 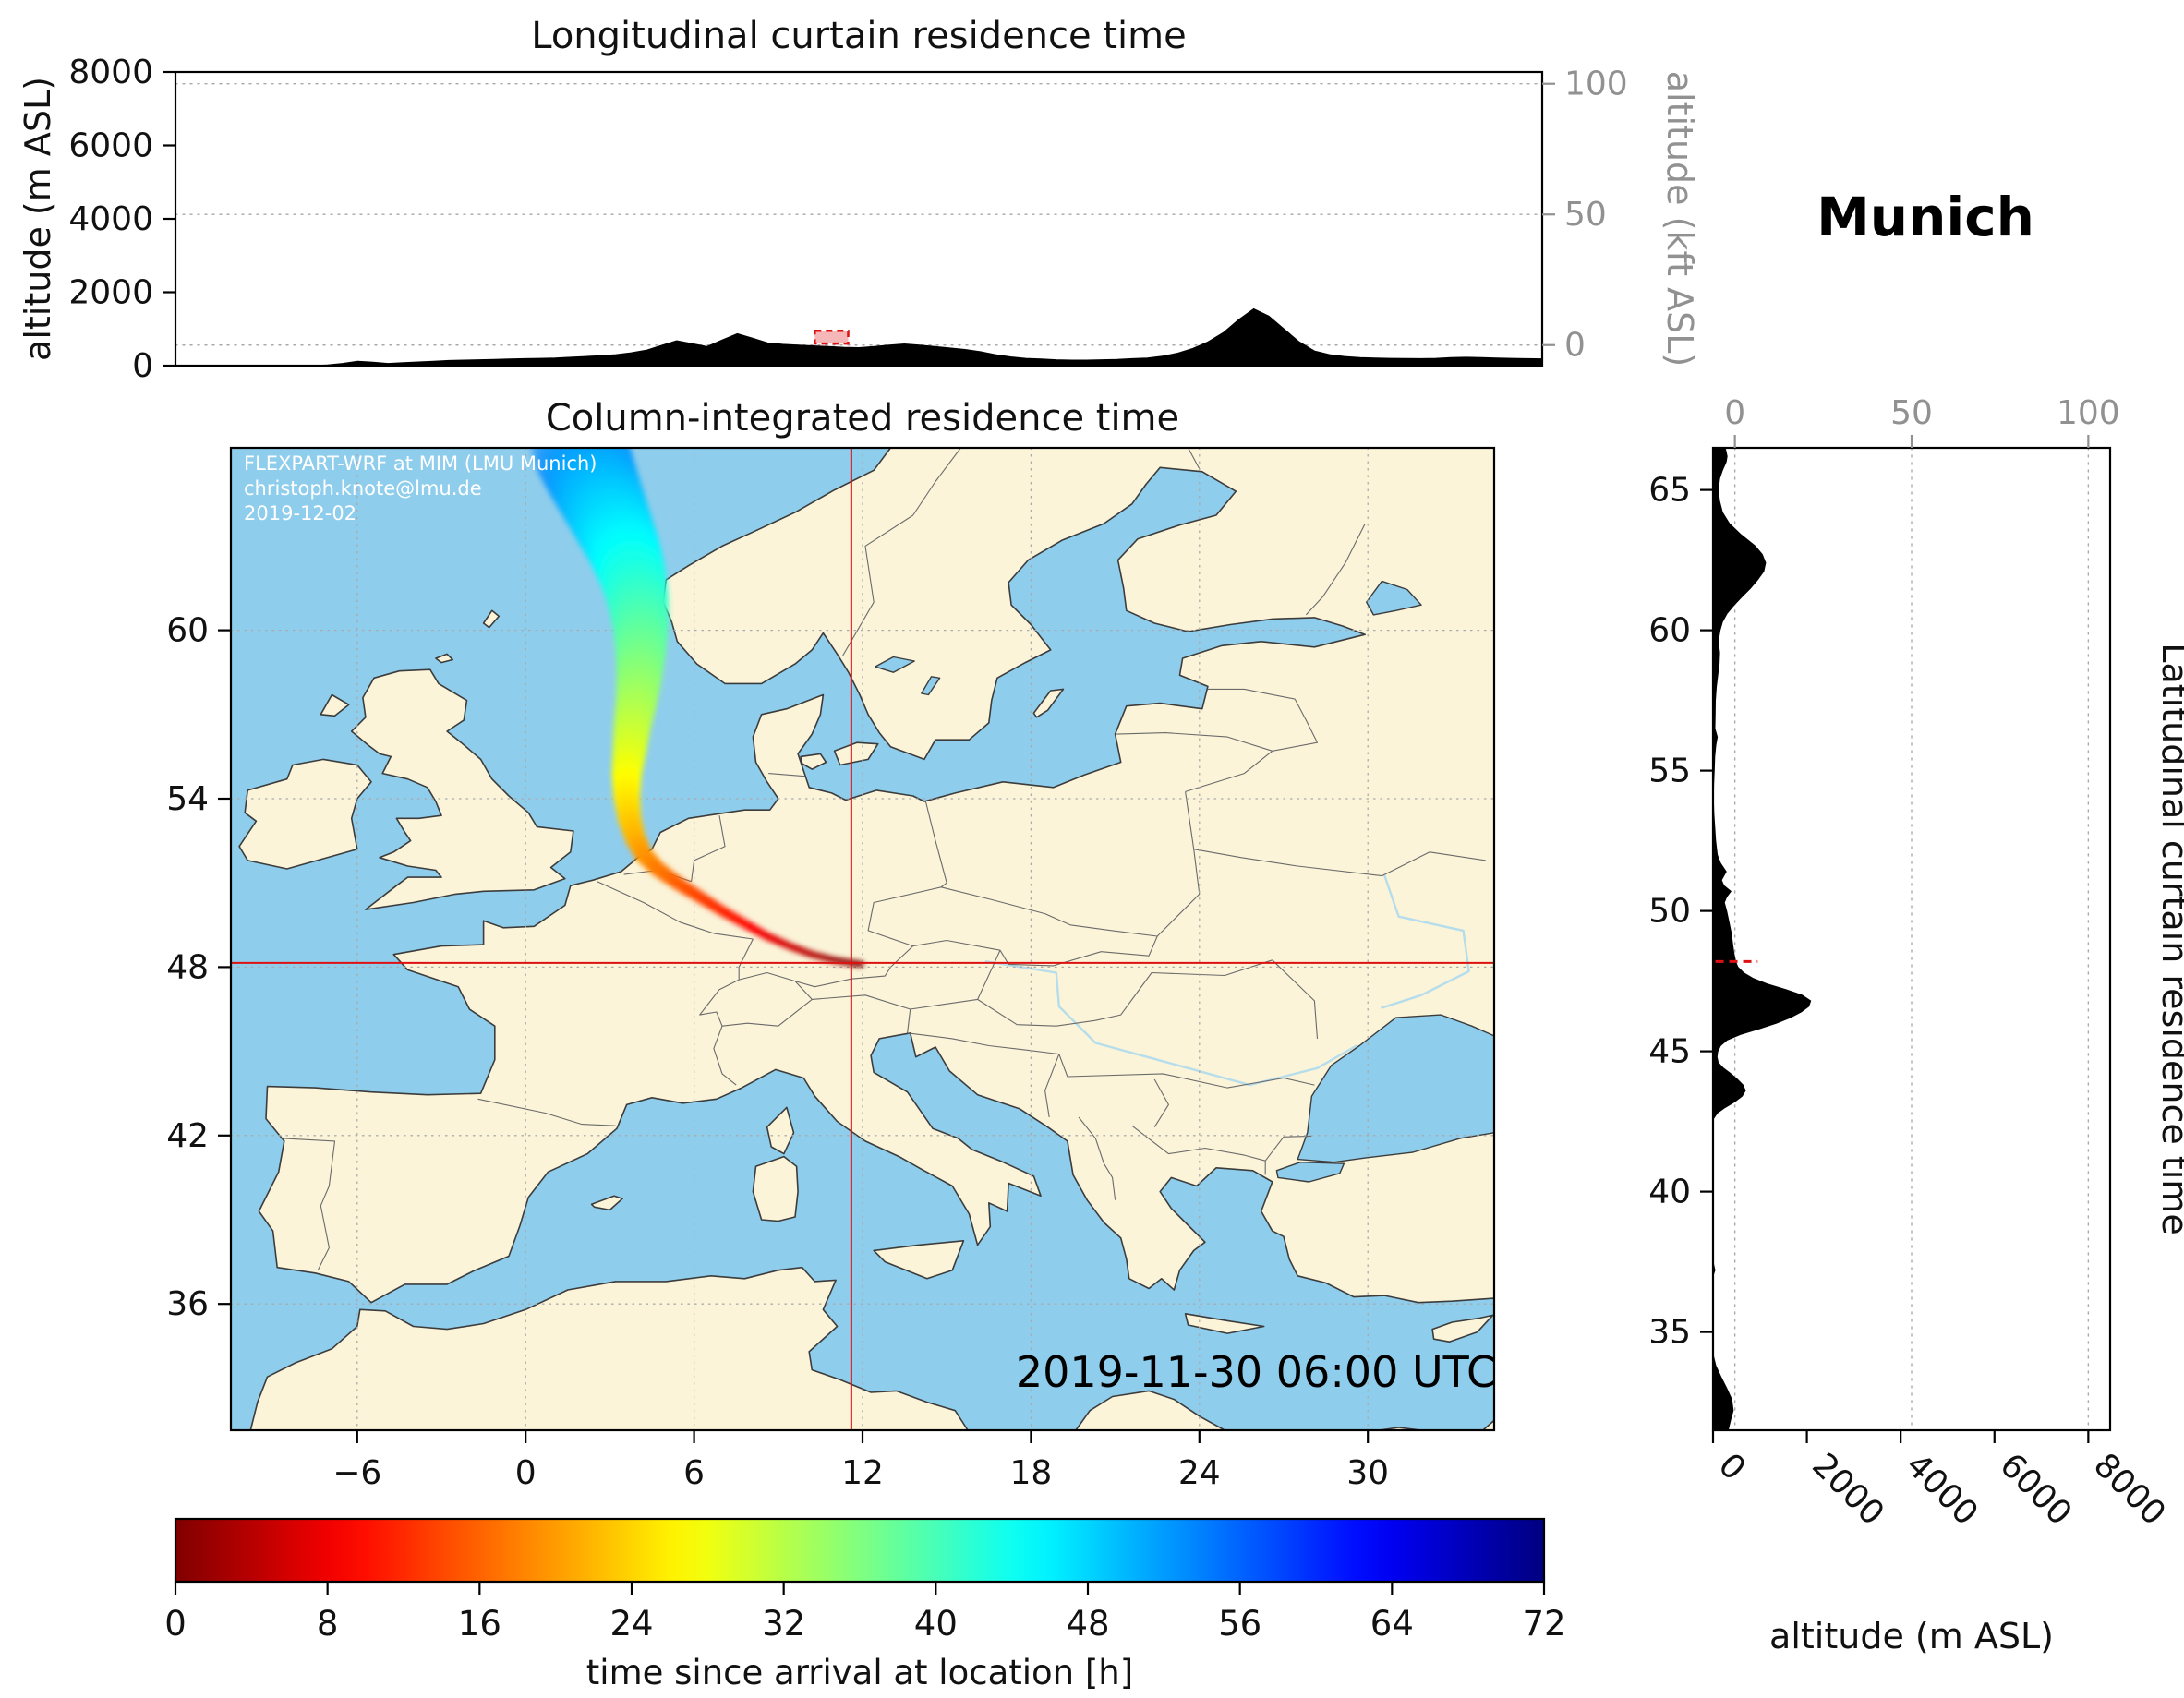 What do you see at coordinates (862, 418) in the screenshot?
I see `map-title: Column-integrated residence time` at bounding box center [862, 418].